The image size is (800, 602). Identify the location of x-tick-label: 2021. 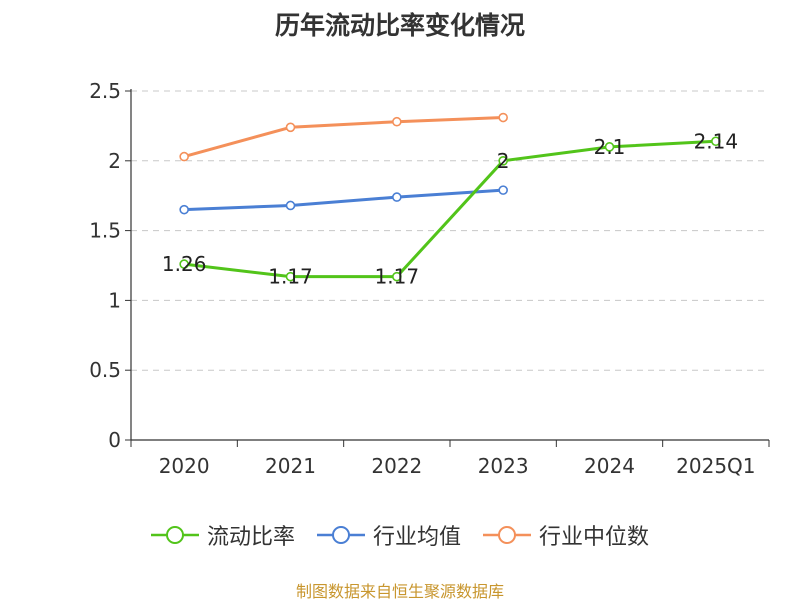
(290, 466).